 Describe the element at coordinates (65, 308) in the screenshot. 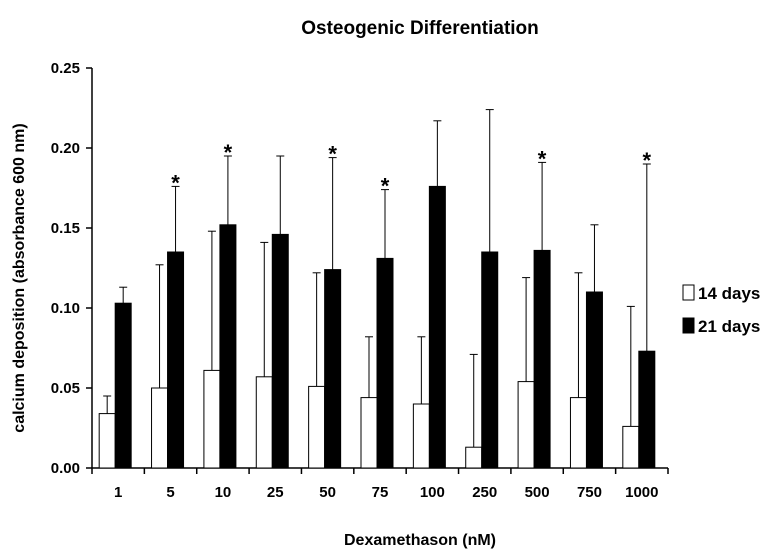

I see `y-tick-label: 0.10` at that location.